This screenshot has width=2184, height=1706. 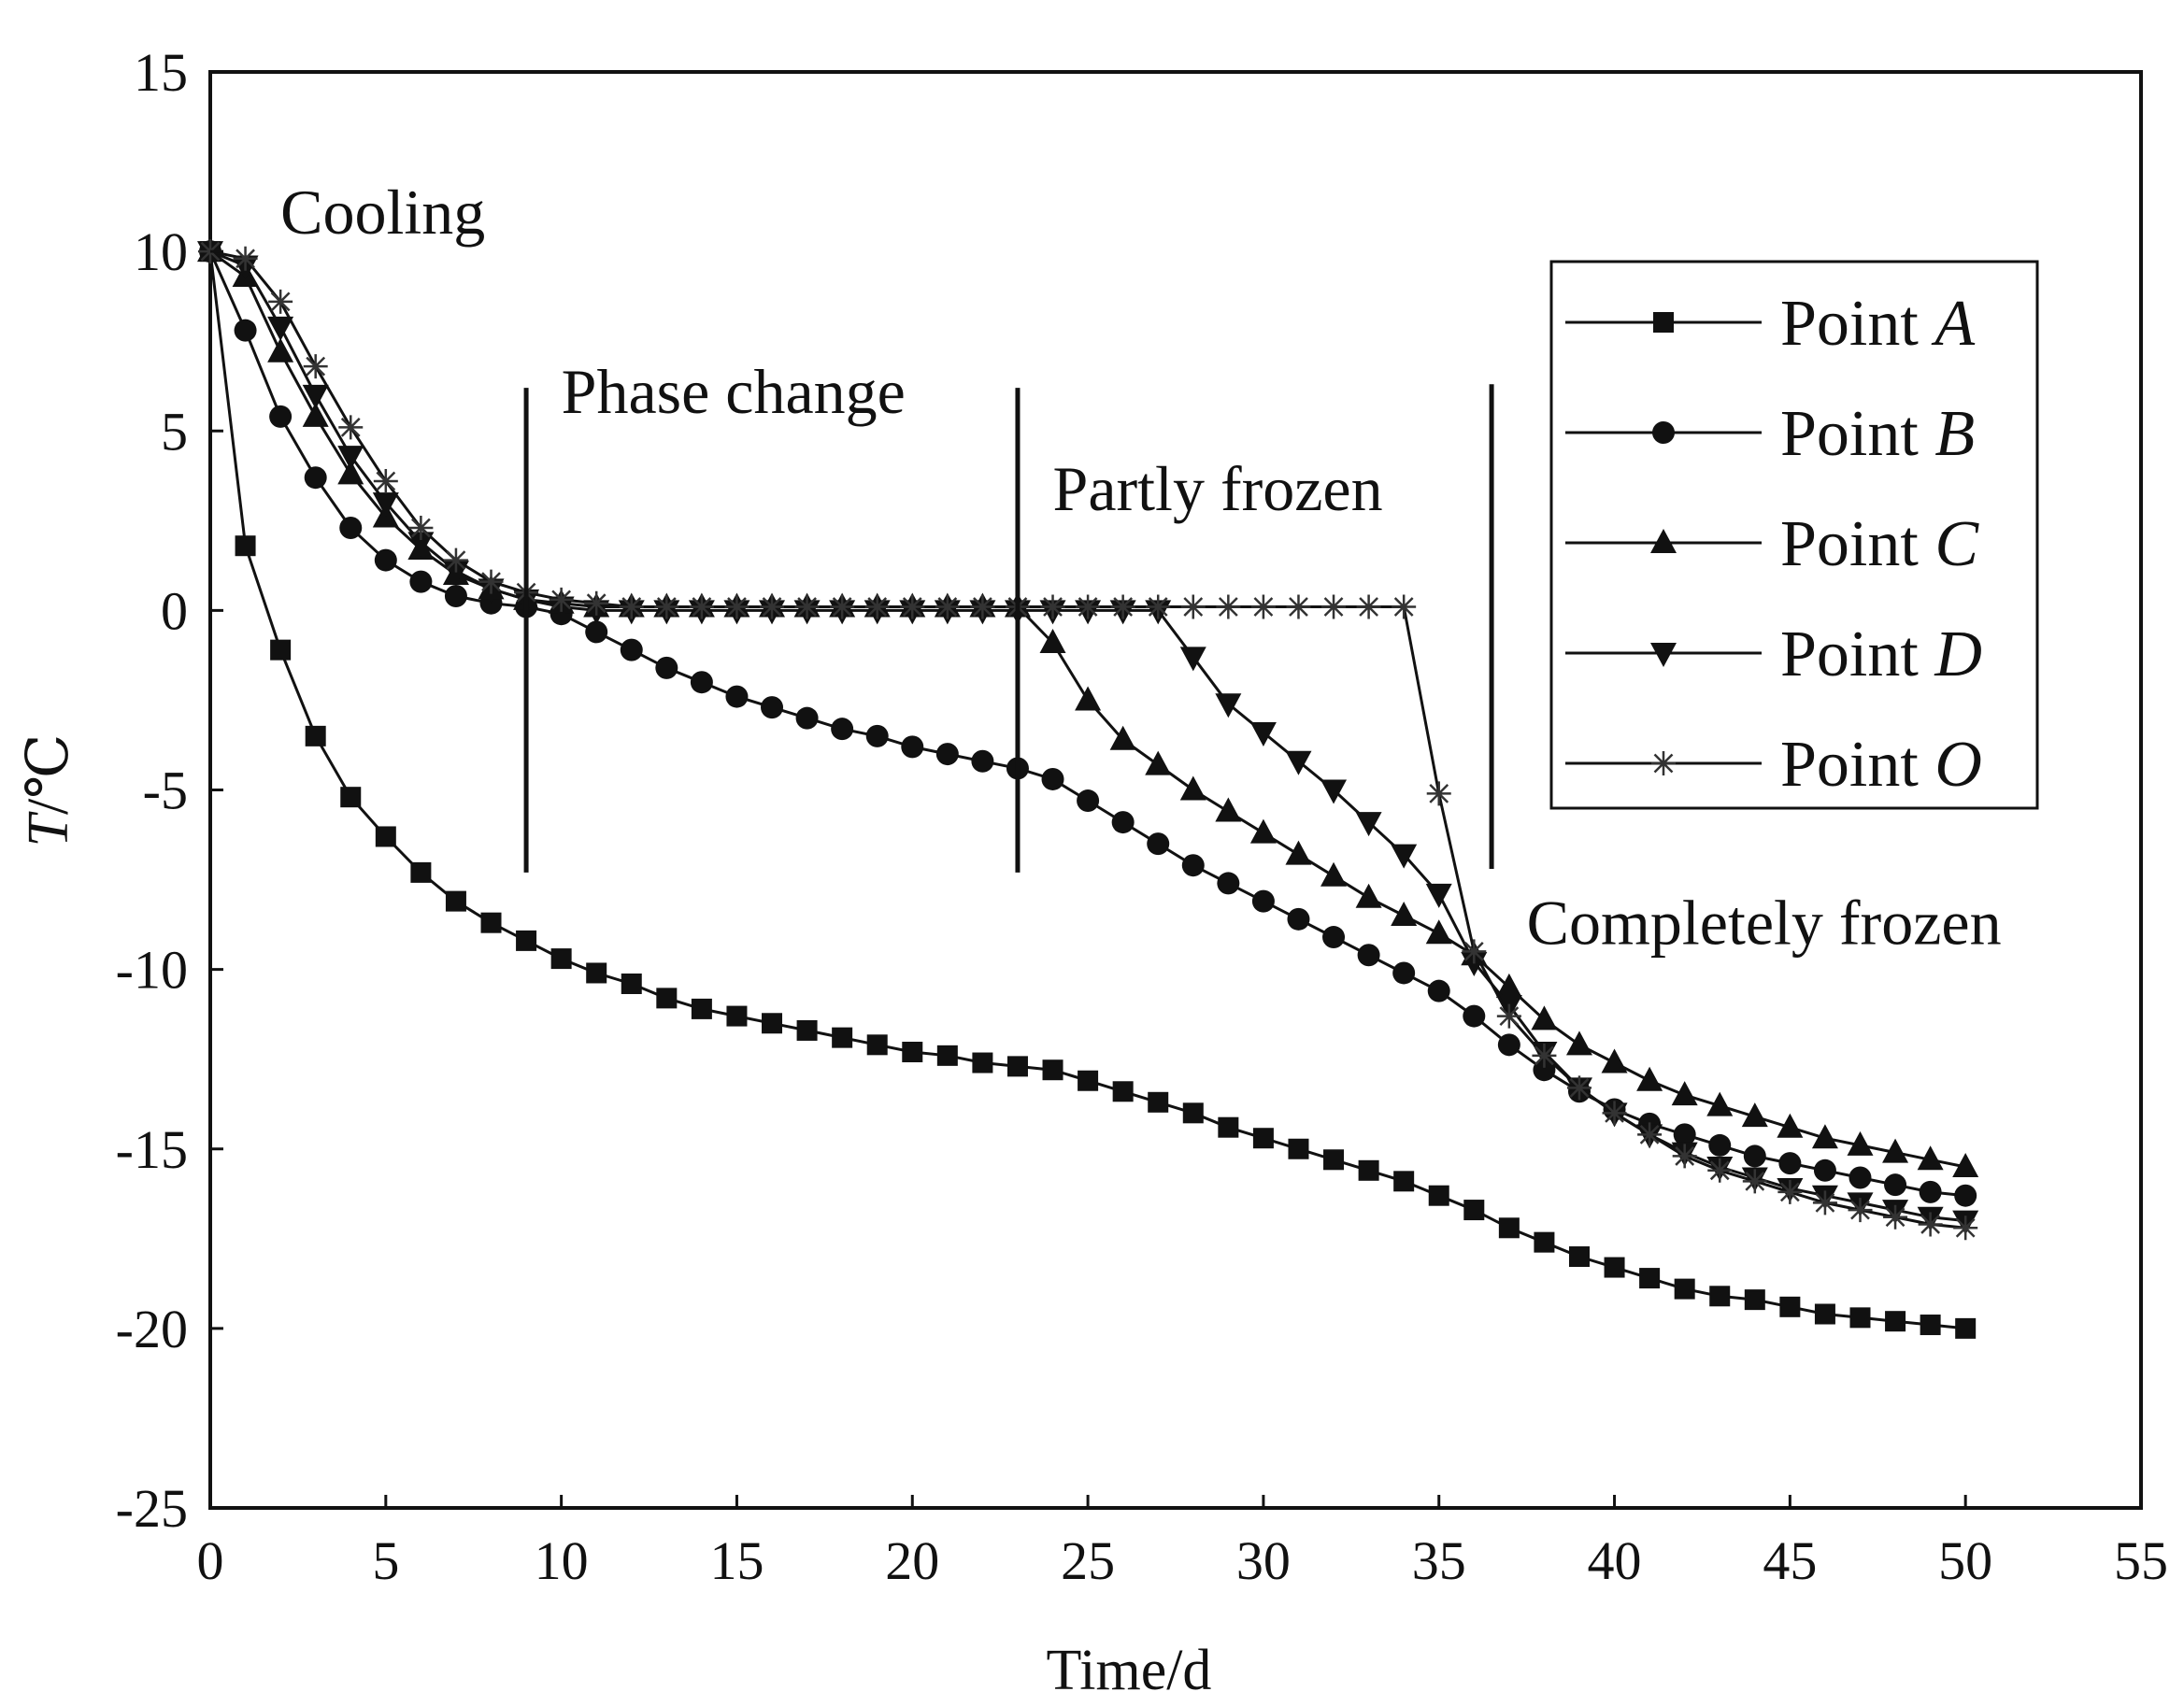 I want to click on legend-frame, so click(x=1794, y=535).